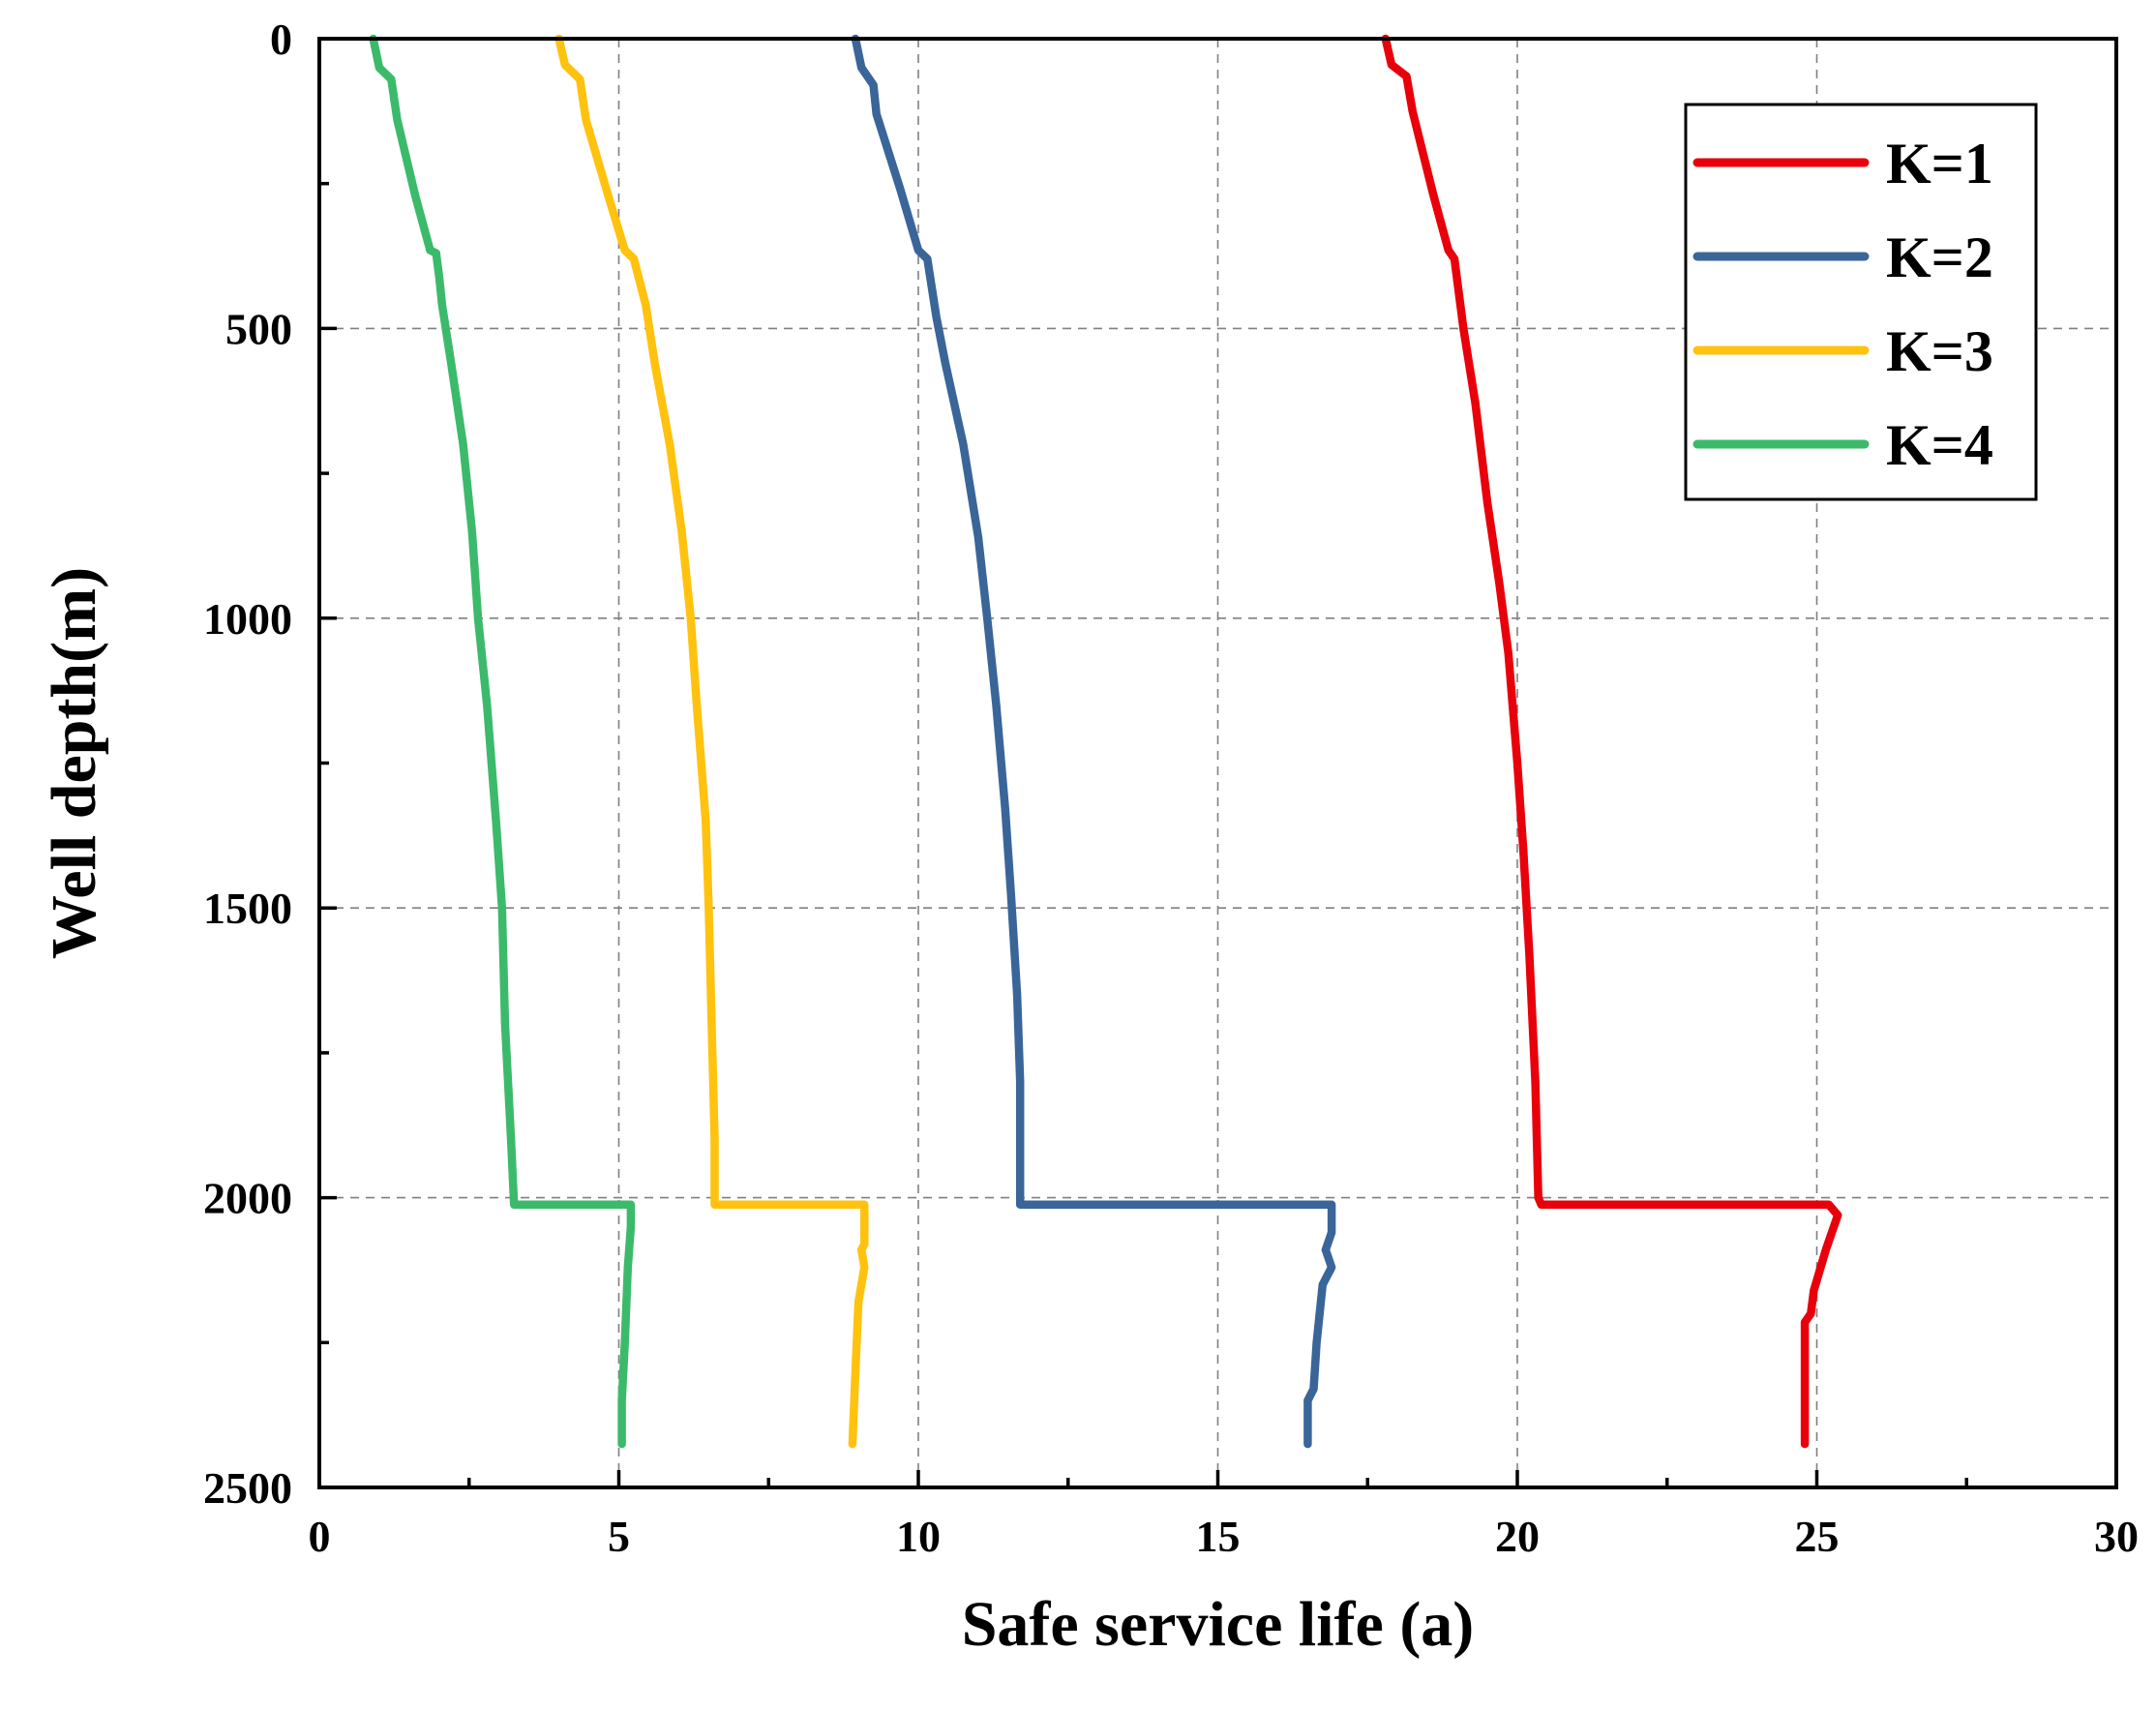  I want to click on x-tick-label: 10, so click(918, 1536).